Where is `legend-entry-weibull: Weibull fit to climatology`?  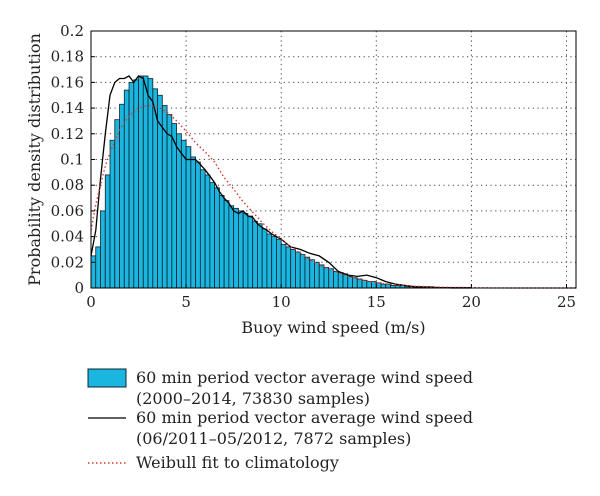
legend-entry-weibull: Weibull fit to climatology is located at coordinates (237, 462).